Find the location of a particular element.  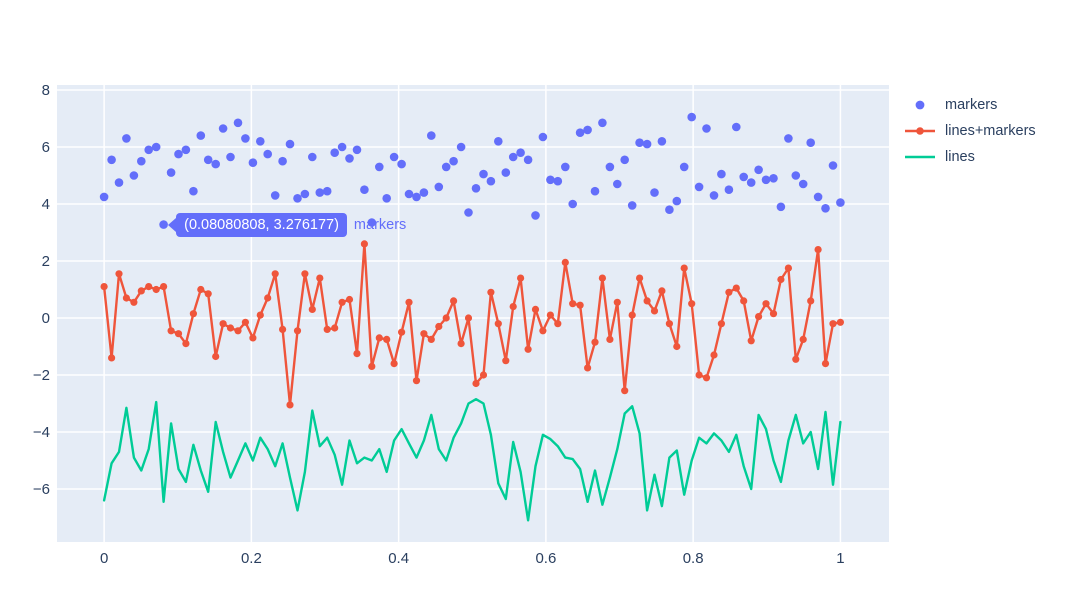

legend-item-markers: markers is located at coordinates (969, 105).